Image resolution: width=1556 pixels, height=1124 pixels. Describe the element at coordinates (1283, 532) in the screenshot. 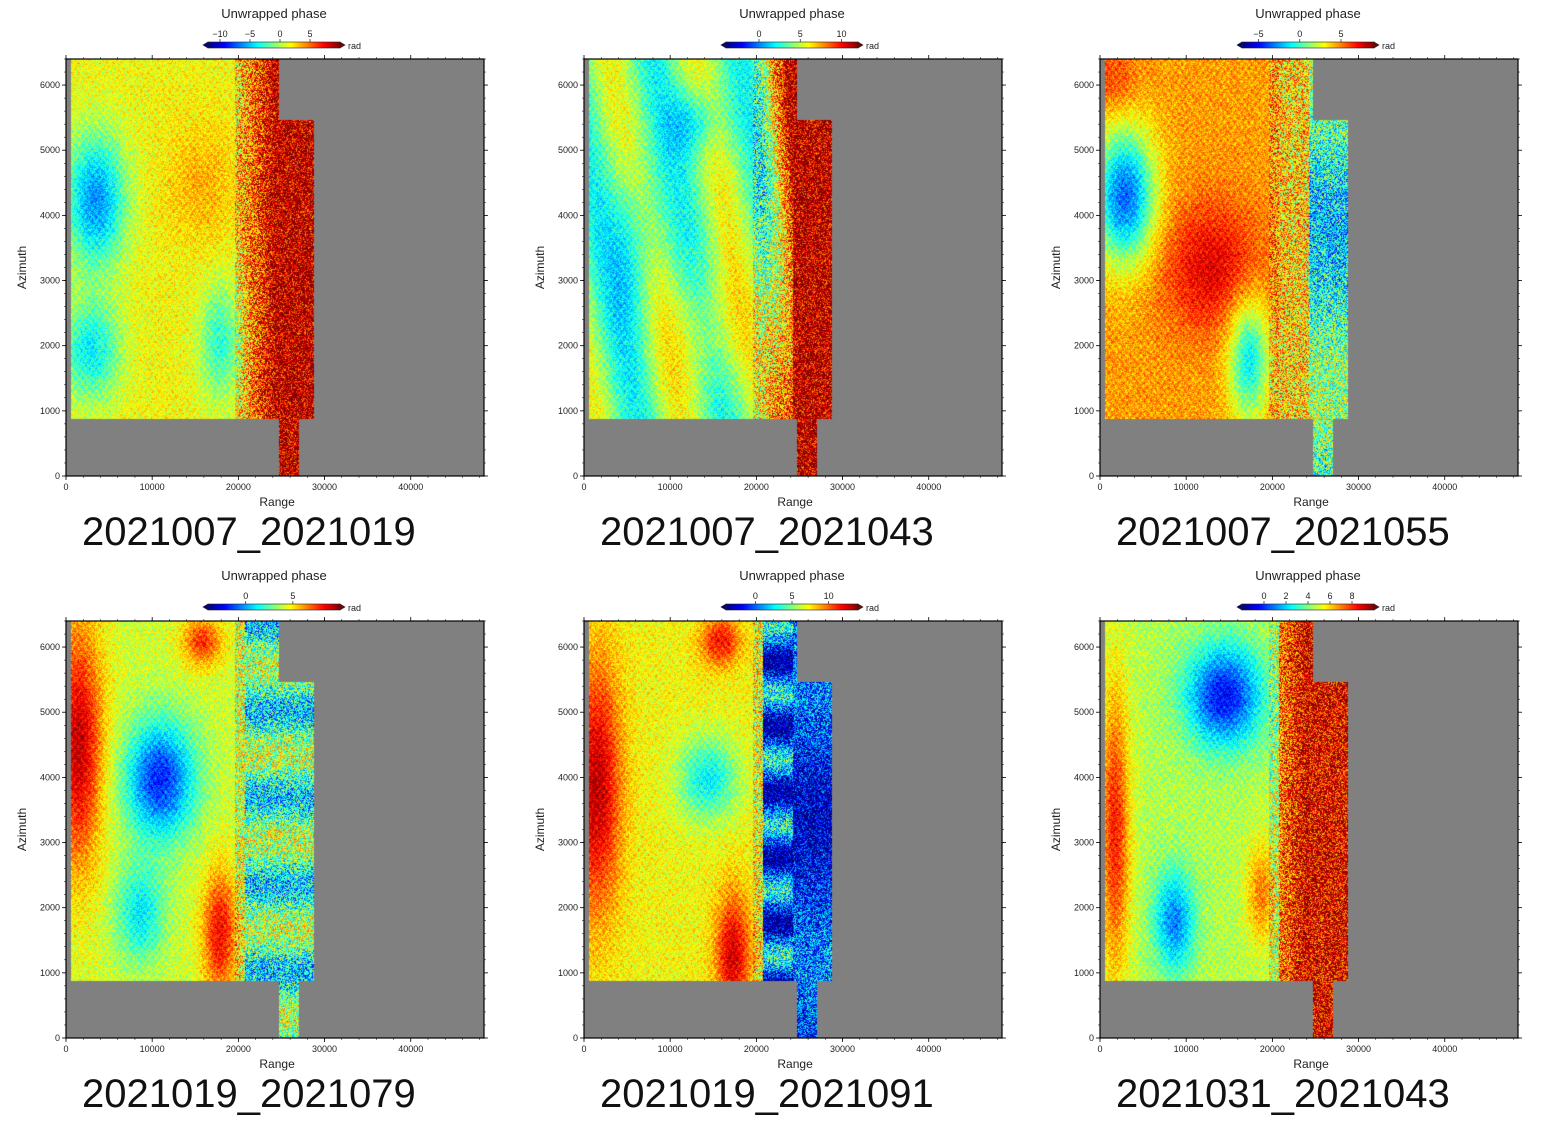

I see `panel-caption: 2021007_2021055` at that location.